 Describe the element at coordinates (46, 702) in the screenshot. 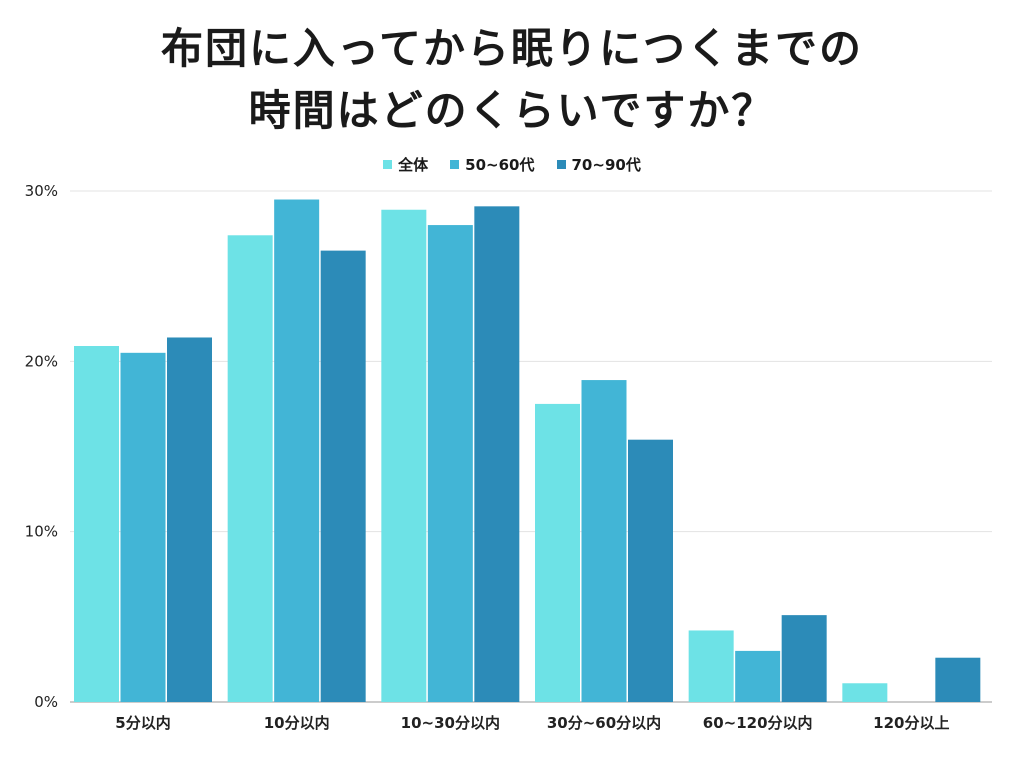

I see `y-tick-label: 0%` at that location.